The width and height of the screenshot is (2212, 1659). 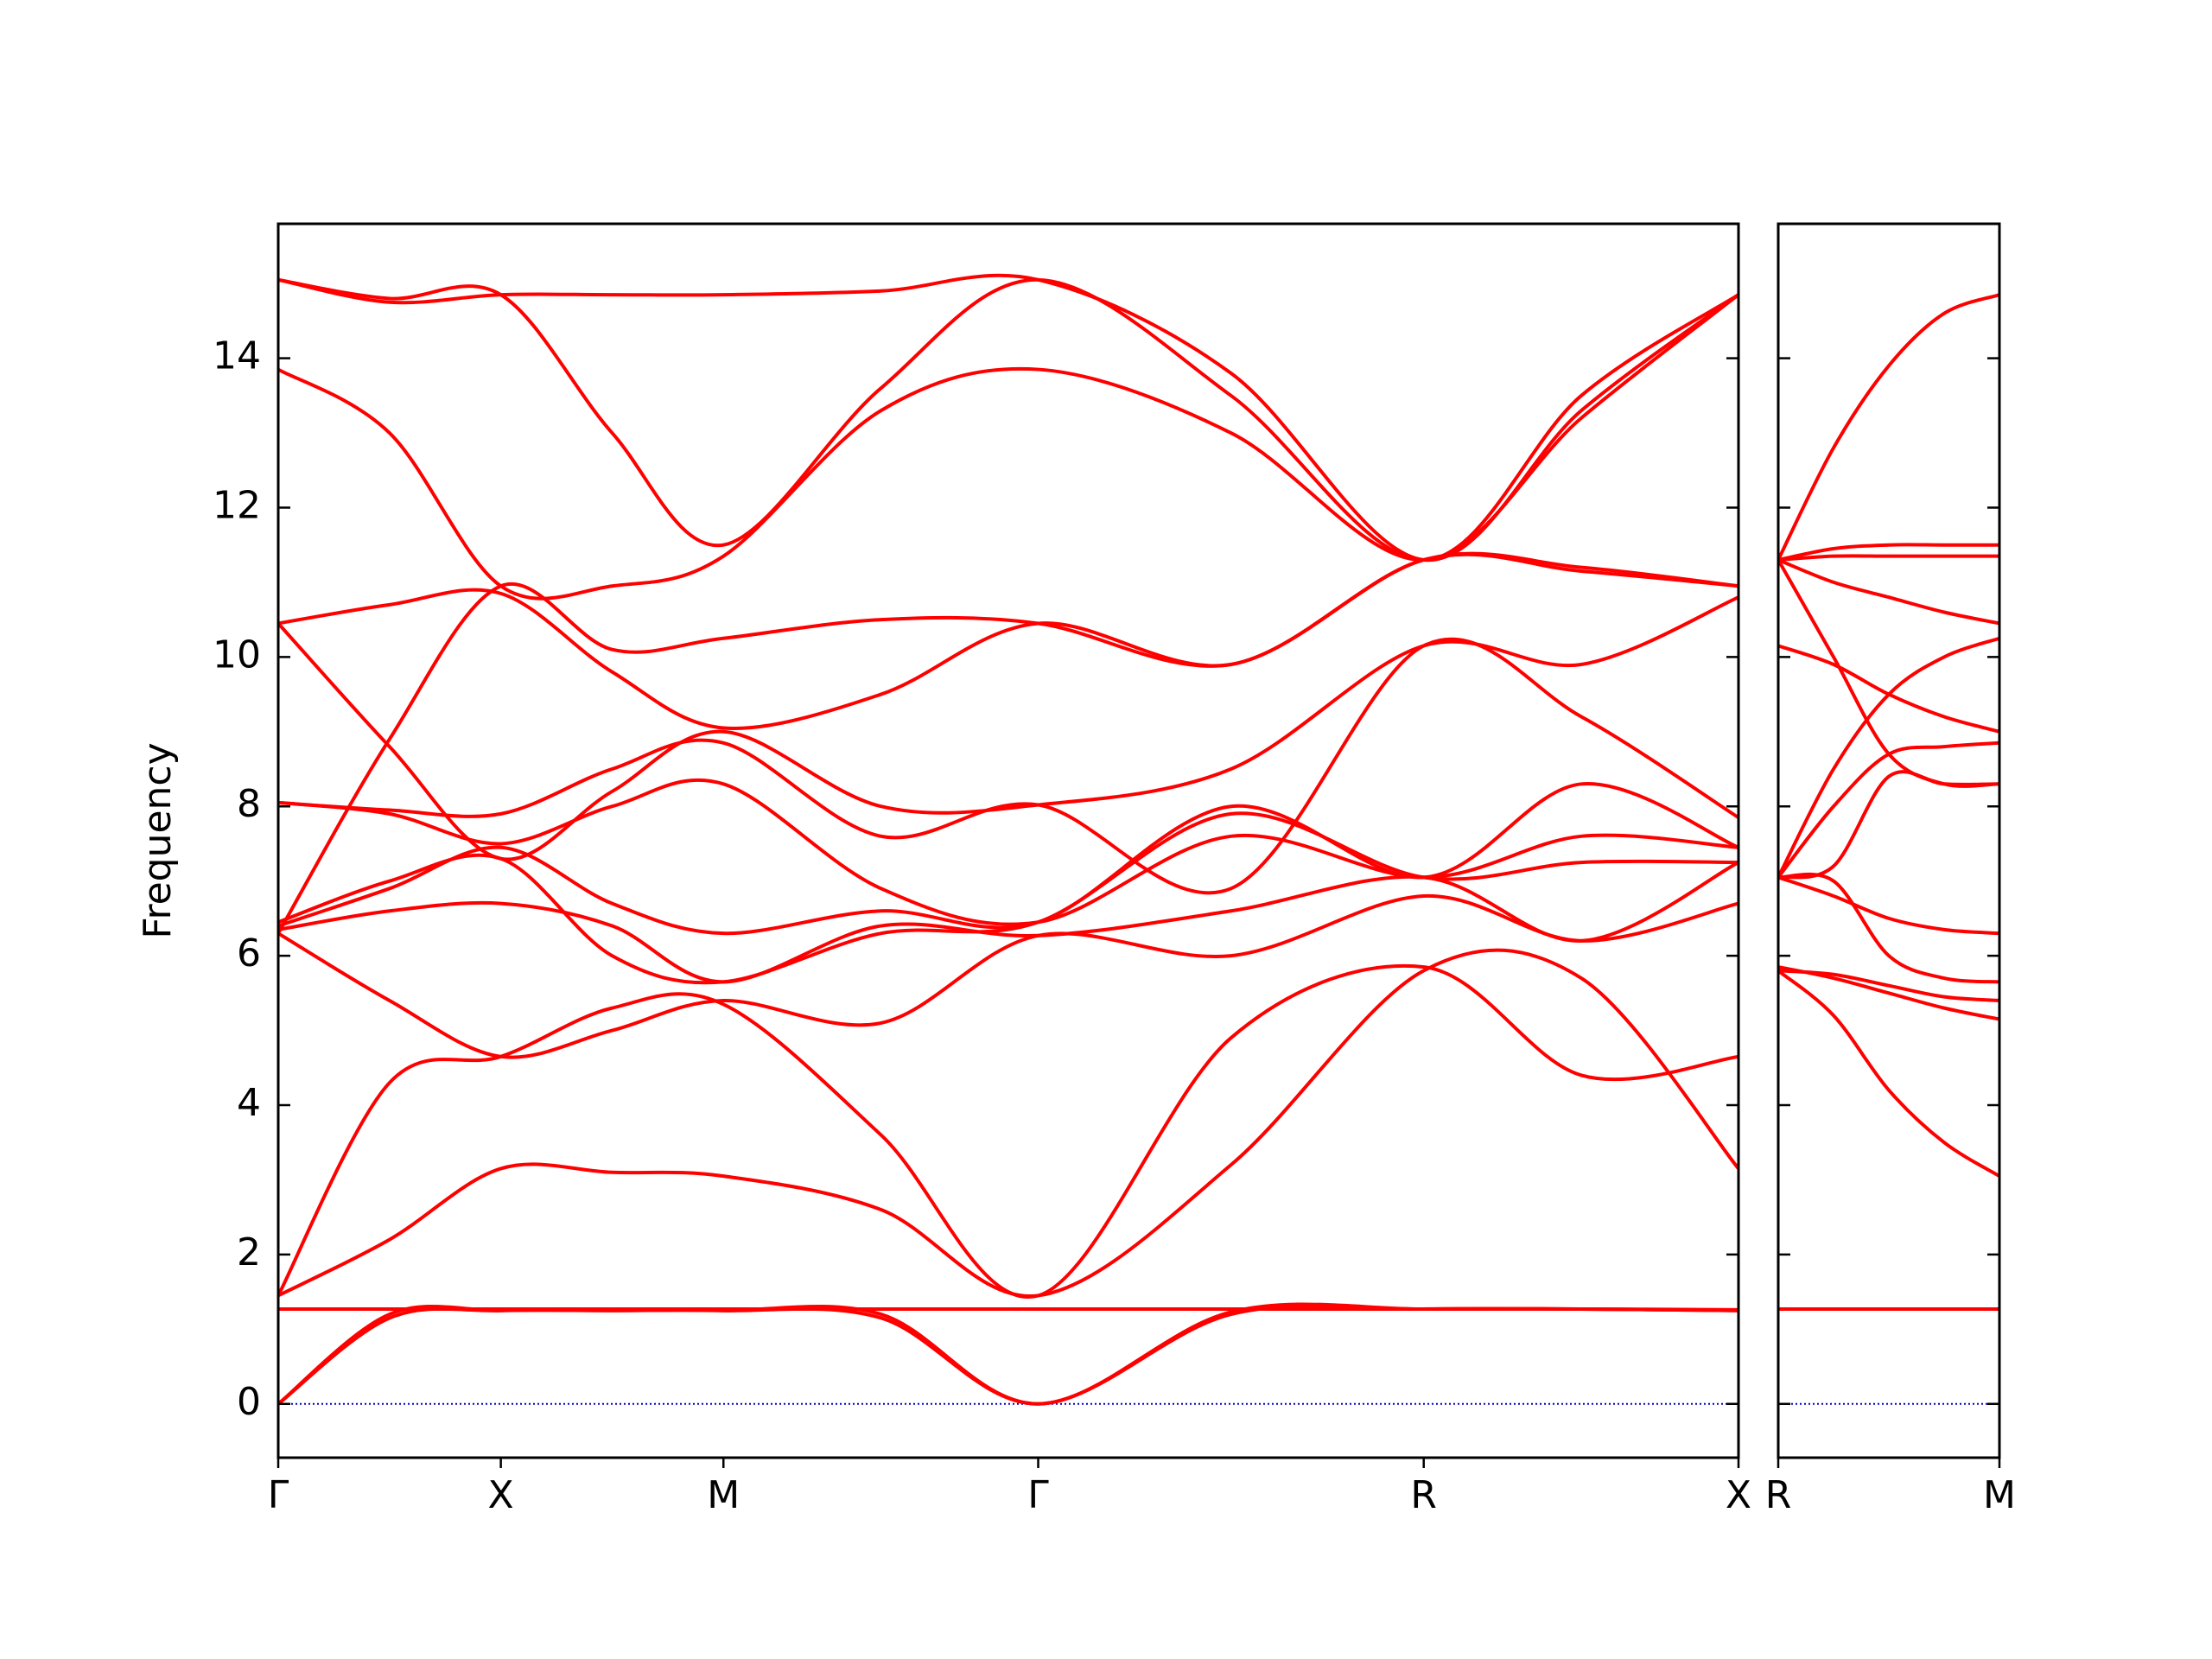 I want to click on y-tick-label: 2, so click(x=249, y=1252).